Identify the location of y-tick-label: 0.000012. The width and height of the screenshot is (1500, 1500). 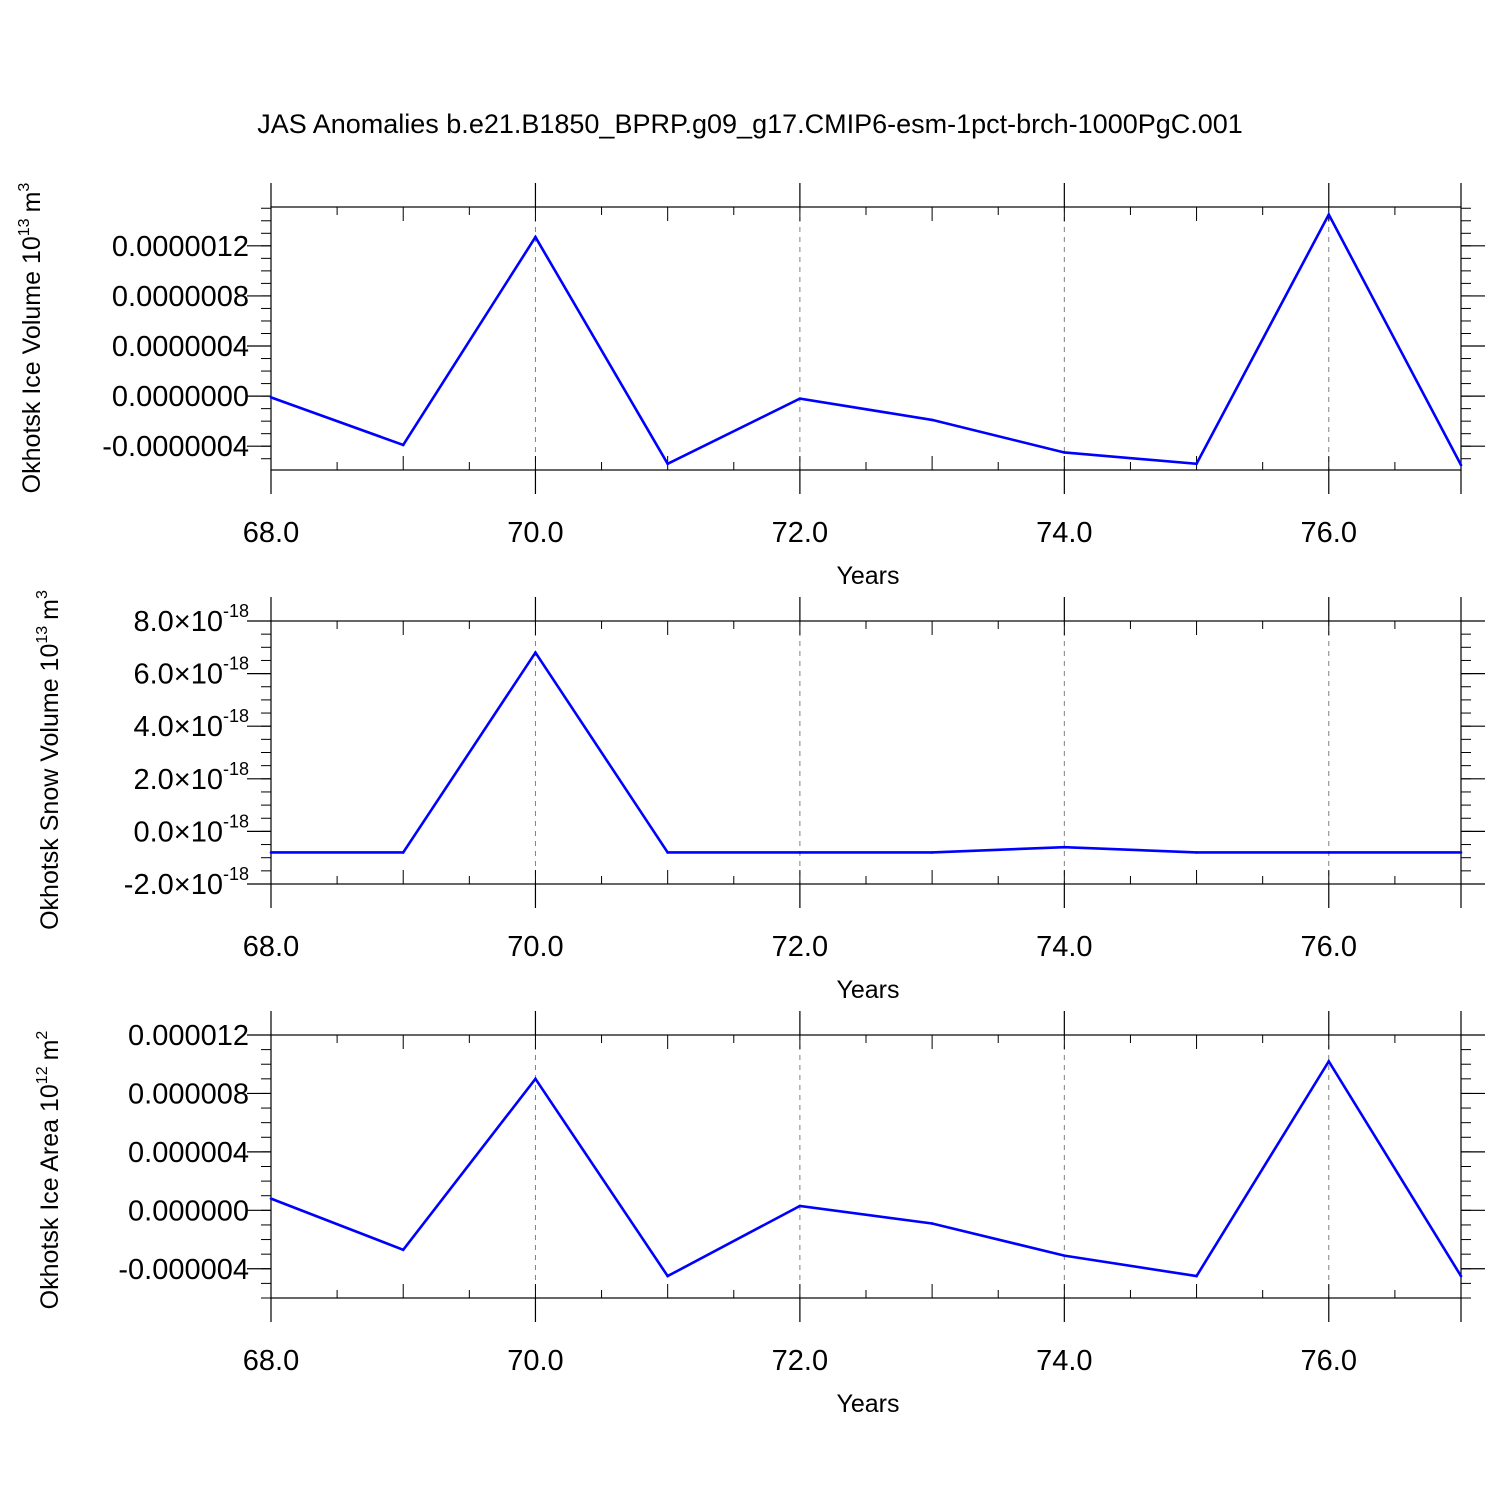
(188, 1036).